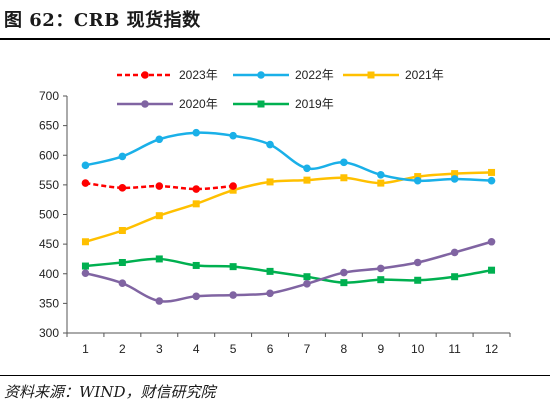  I want to click on series-2023, so click(159, 186).